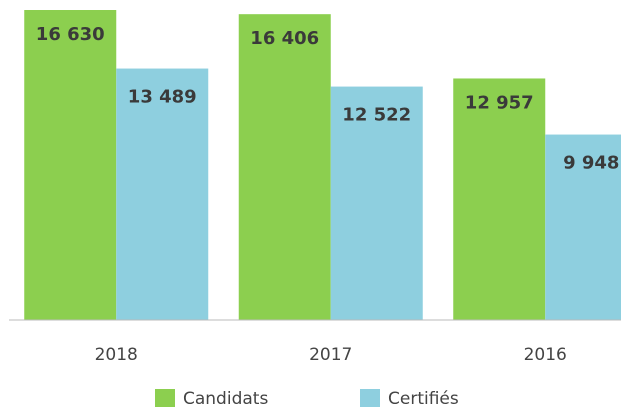 The width and height of the screenshot is (621, 407). Describe the element at coordinates (70, 34) in the screenshot. I see `value-label: 16 630` at that location.